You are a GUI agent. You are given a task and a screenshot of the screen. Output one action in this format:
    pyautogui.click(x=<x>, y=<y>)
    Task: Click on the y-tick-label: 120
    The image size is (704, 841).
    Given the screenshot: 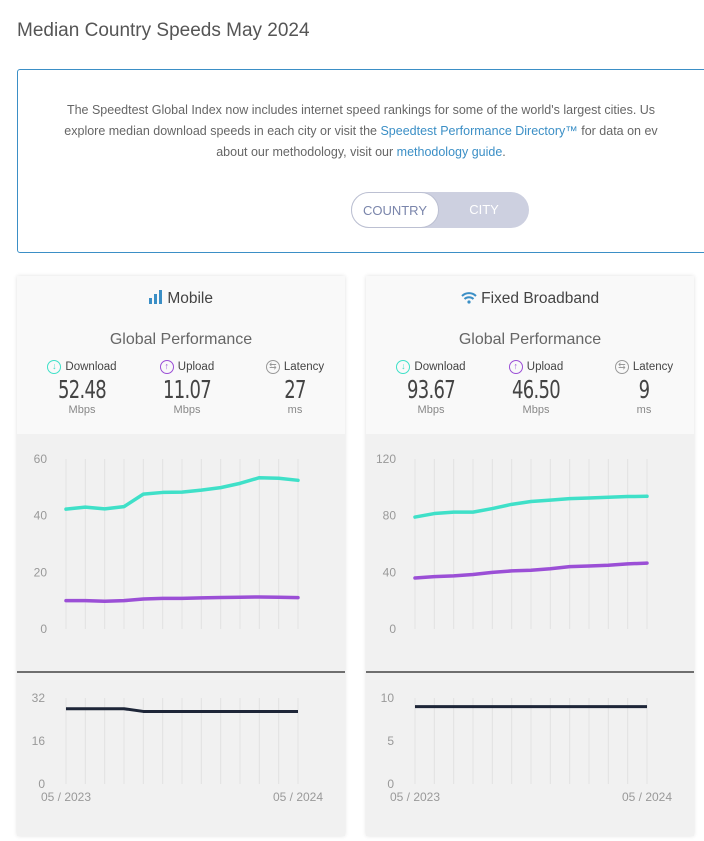 What is the action you would take?
    pyautogui.click(x=386, y=459)
    